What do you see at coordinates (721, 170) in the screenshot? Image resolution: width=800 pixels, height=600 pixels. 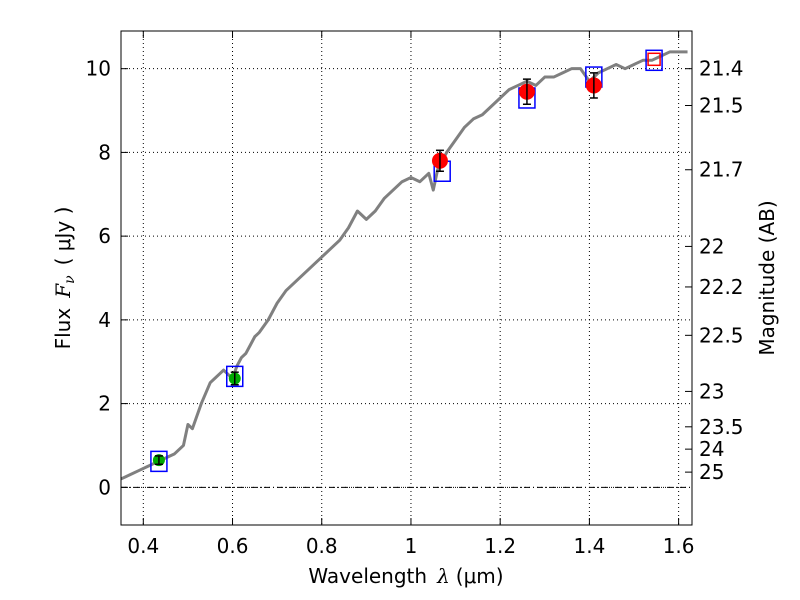 I see `magnitude-tick-label: 21.7` at bounding box center [721, 170].